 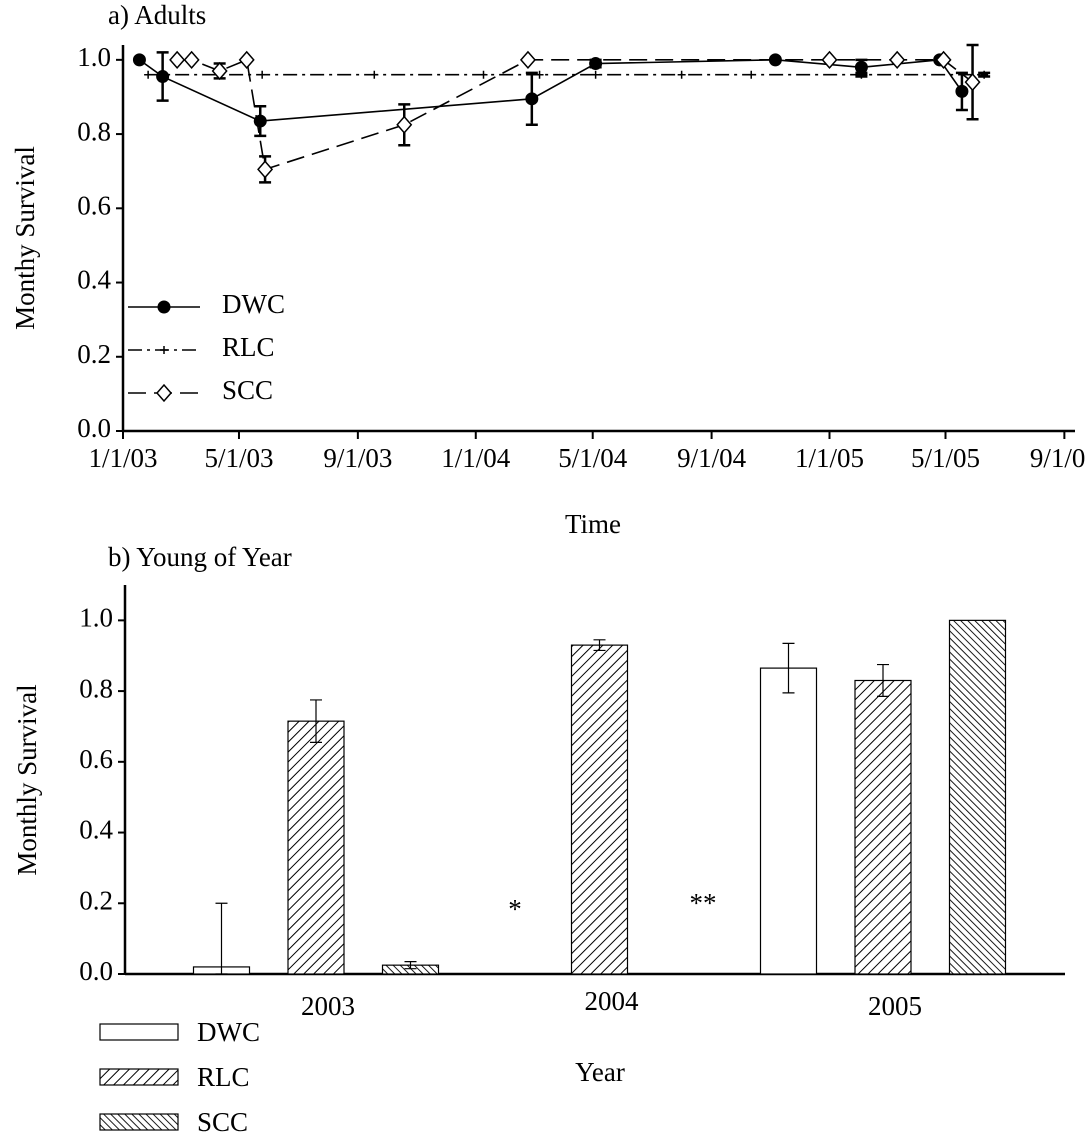 What do you see at coordinates (1058, 458) in the screenshot?
I see `x-tick-label: 9/1/05` at bounding box center [1058, 458].